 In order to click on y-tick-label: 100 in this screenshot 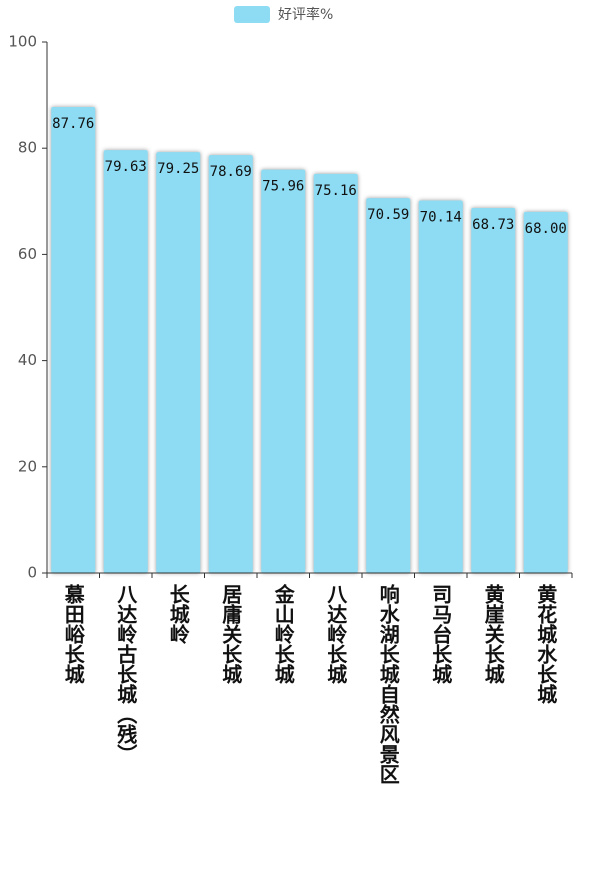, I will do `click(22, 42)`.